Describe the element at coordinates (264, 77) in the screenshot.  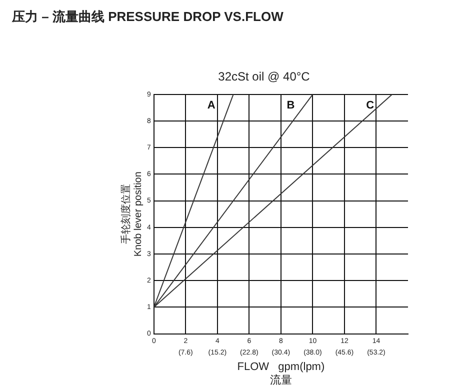
I see `chart-subtitle: 32cSt oil @ 40°C` at that location.